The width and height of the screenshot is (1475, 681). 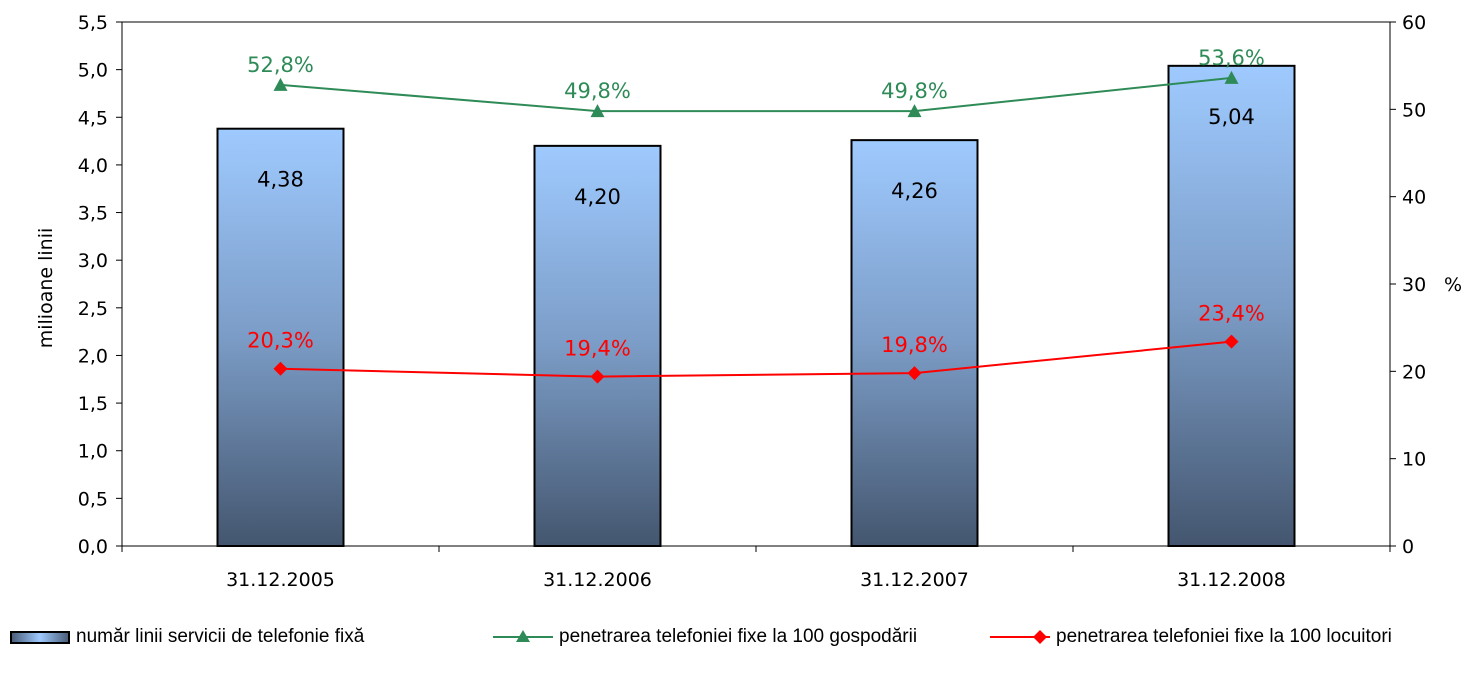 I want to click on point-data-label: 19,4%, so click(x=597, y=349).